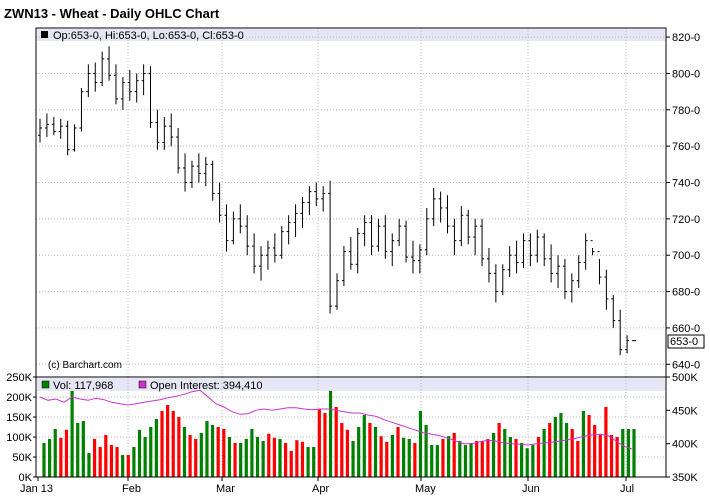 The height and width of the screenshot is (496, 710). What do you see at coordinates (45, 384) in the screenshot?
I see `vol-legend-square` at bounding box center [45, 384].